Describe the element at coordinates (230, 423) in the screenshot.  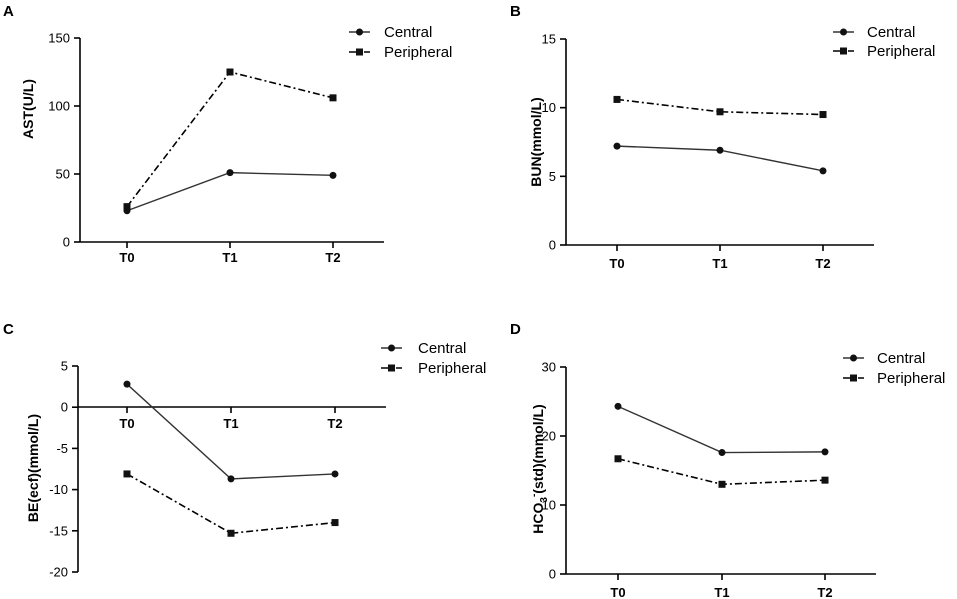
I see `x-tick-label-c: T1` at that location.